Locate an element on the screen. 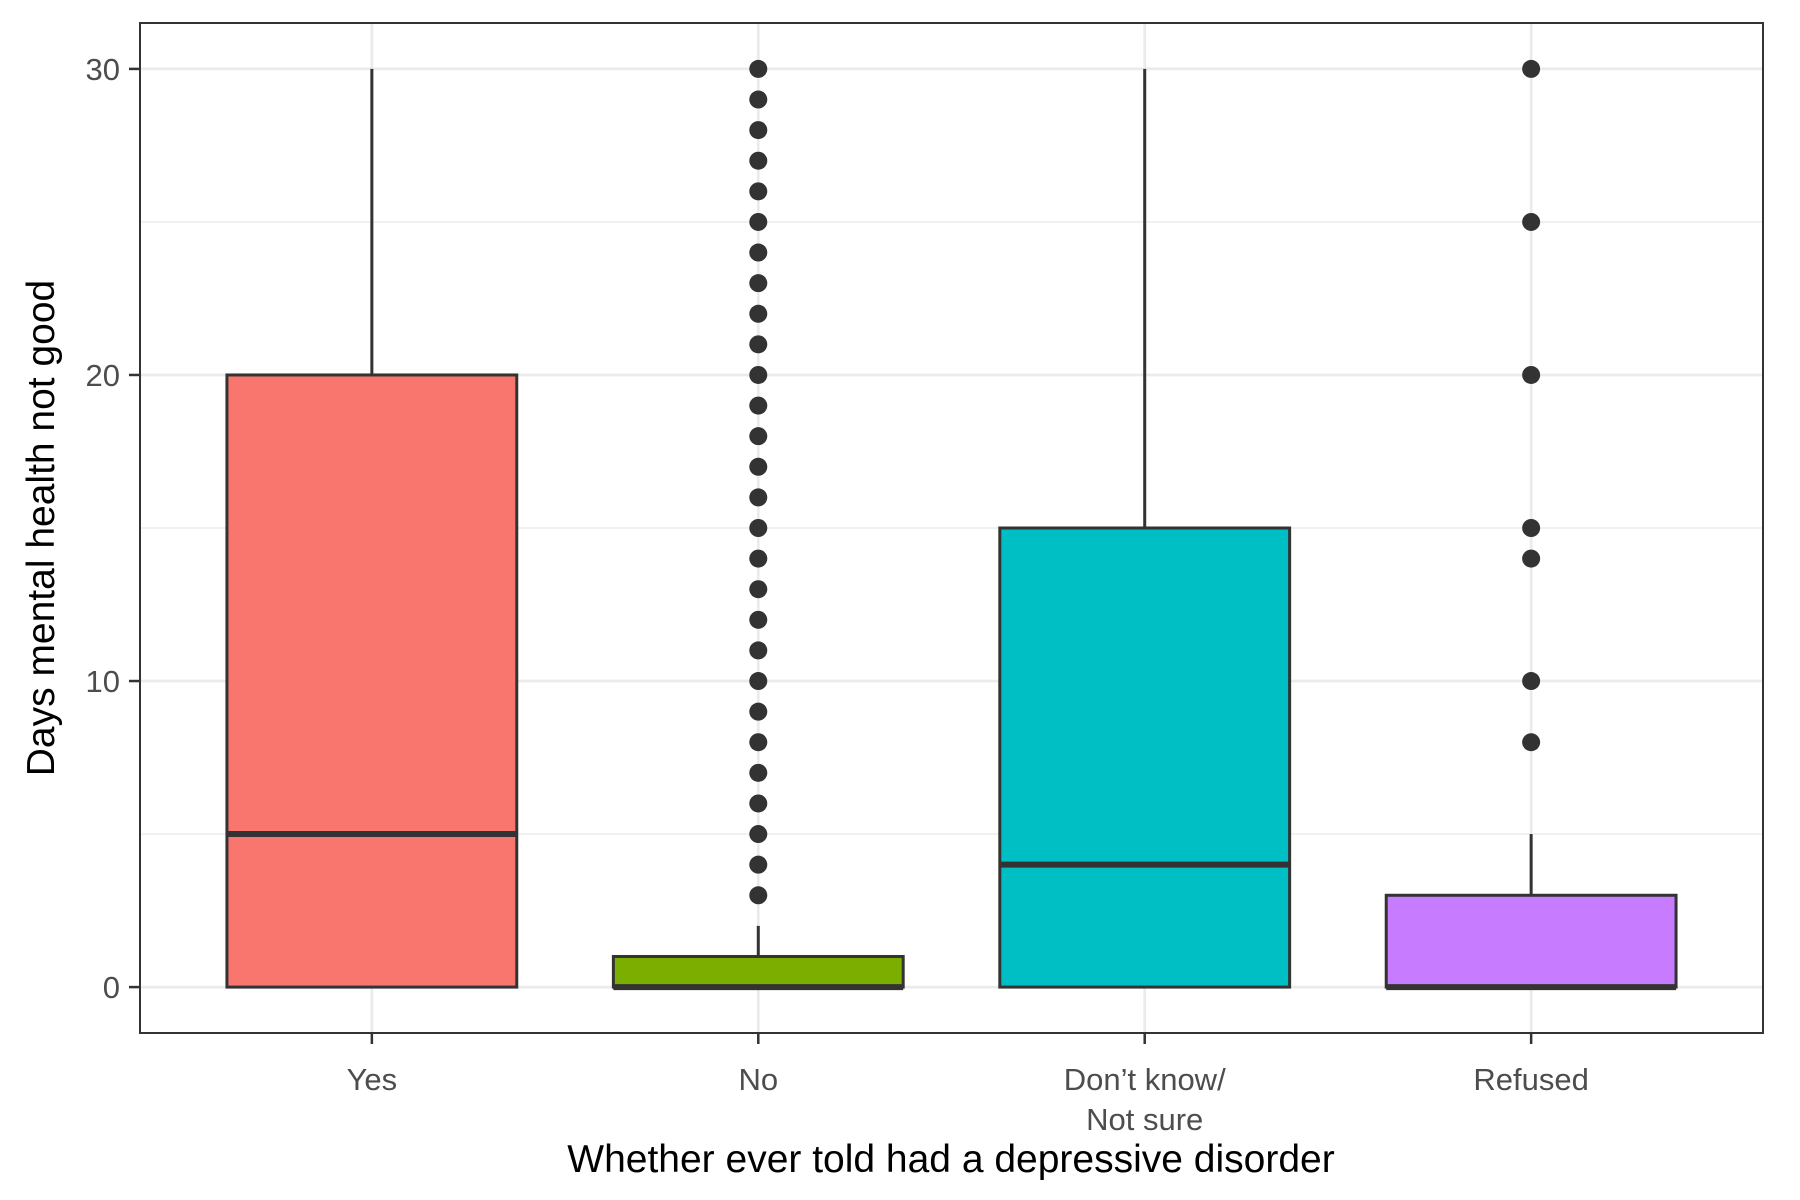  x-tick-label-line: Yes is located at coordinates (372, 1079).